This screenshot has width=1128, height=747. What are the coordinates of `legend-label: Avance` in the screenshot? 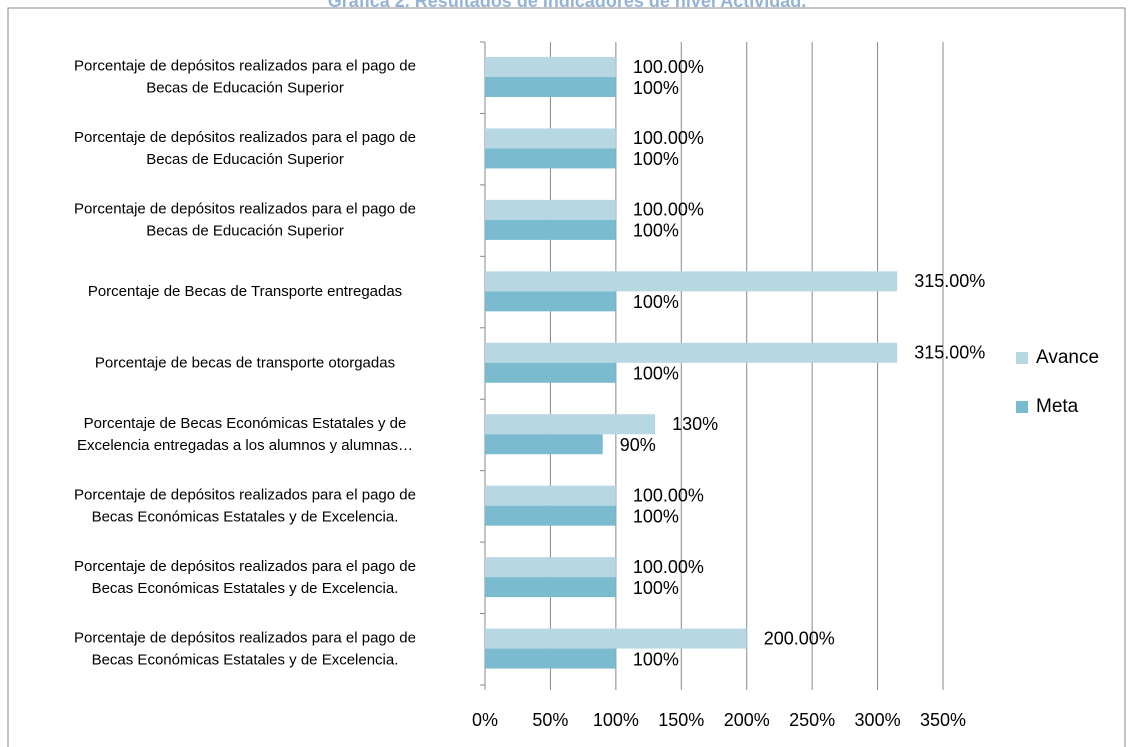 It's located at (1067, 357).